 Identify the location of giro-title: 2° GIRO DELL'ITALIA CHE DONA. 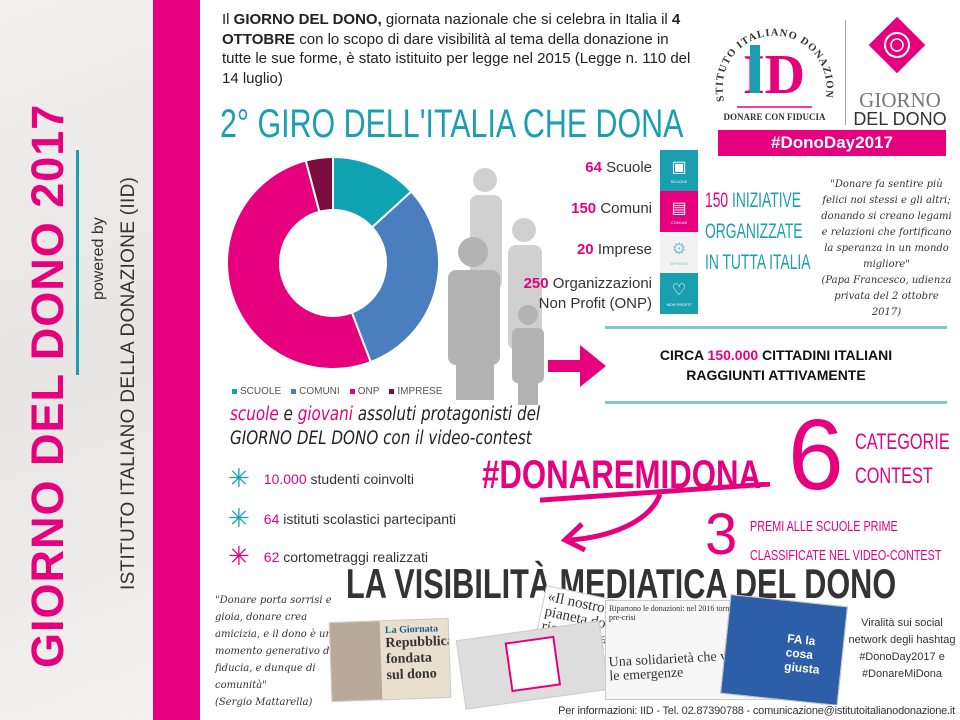
(452, 124).